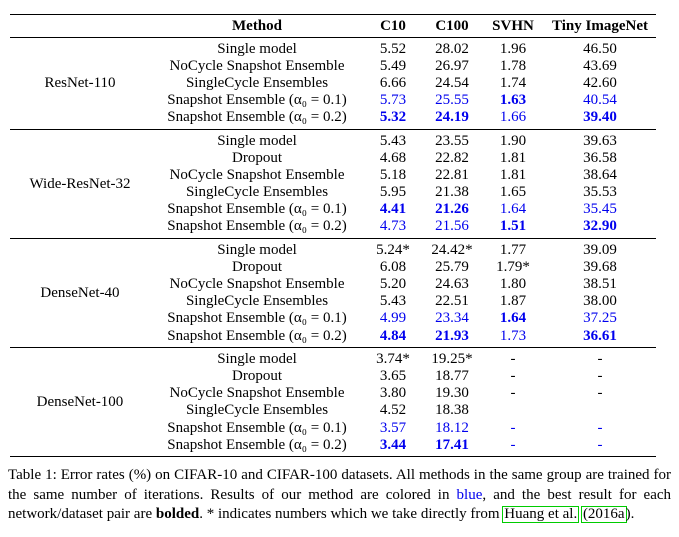 The height and width of the screenshot is (537, 679). I want to click on value-cell: 39.09, so click(600, 249).